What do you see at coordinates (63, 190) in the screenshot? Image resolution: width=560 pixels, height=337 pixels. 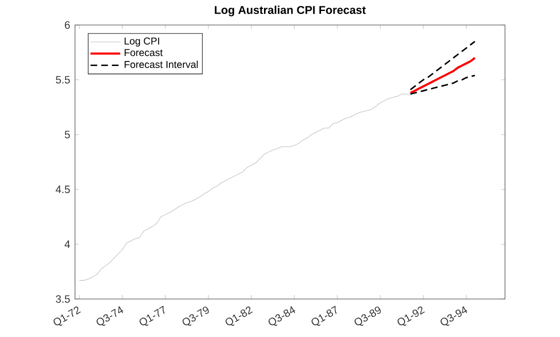 I see `y-tick-label: 4.5` at bounding box center [63, 190].